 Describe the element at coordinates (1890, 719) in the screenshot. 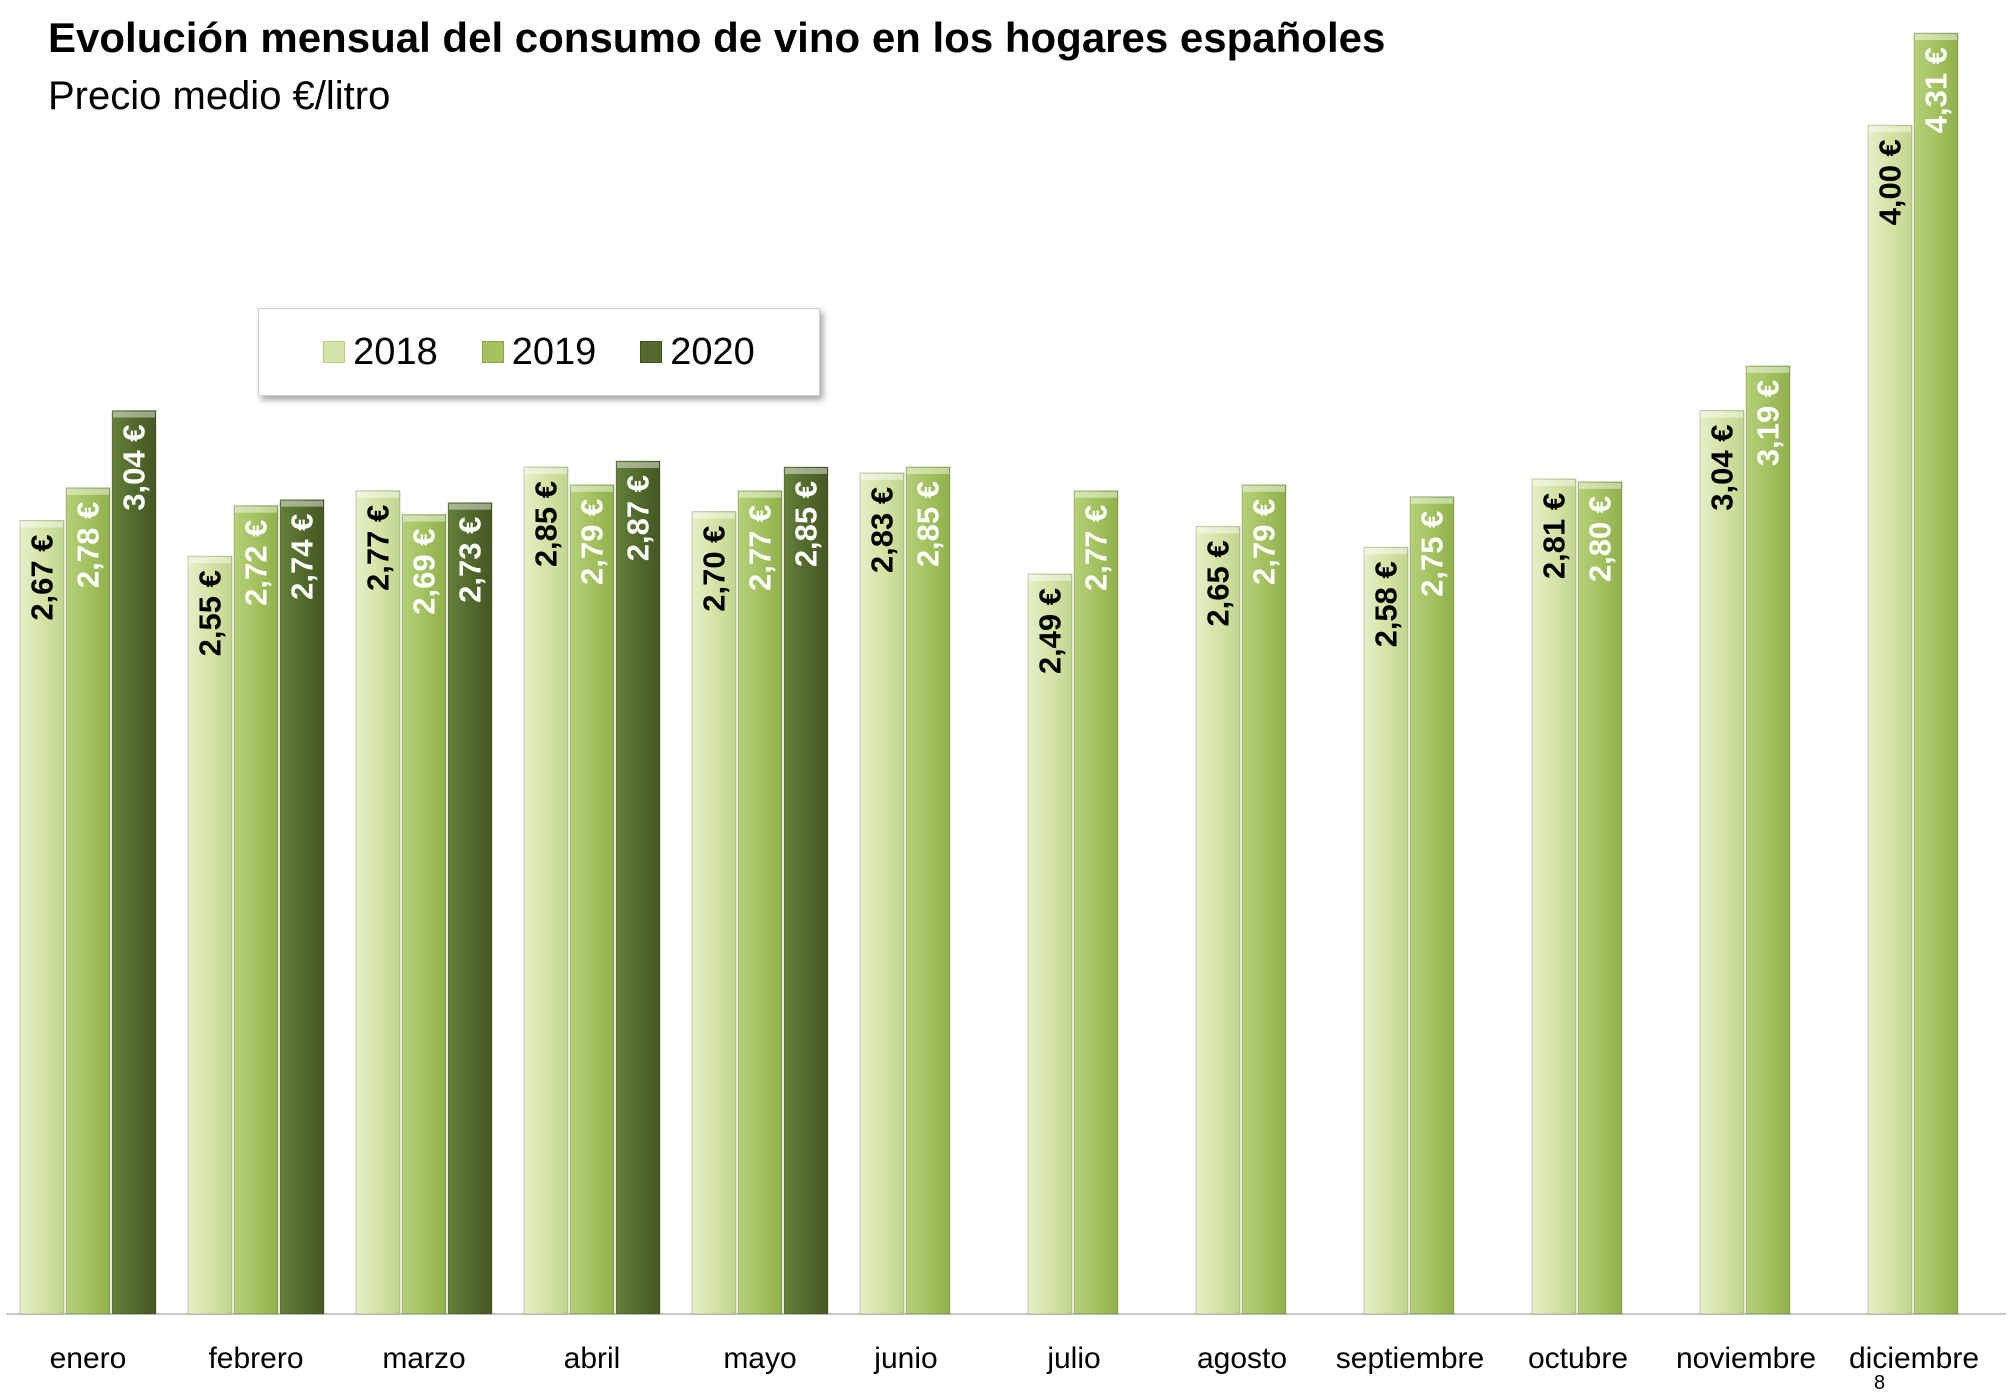

I see `bar-diciembre-2018` at that location.